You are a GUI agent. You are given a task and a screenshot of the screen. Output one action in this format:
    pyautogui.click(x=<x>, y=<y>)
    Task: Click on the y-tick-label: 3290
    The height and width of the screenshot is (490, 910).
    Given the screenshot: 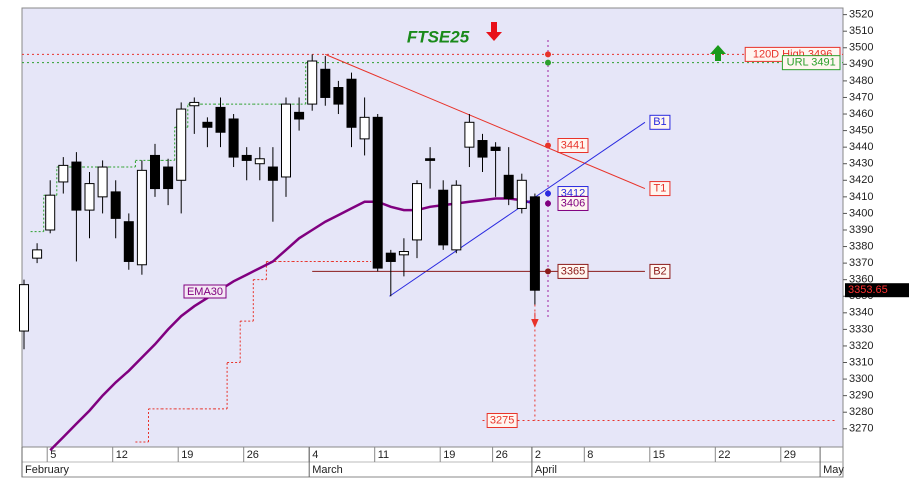 What is the action you would take?
    pyautogui.click(x=861, y=396)
    